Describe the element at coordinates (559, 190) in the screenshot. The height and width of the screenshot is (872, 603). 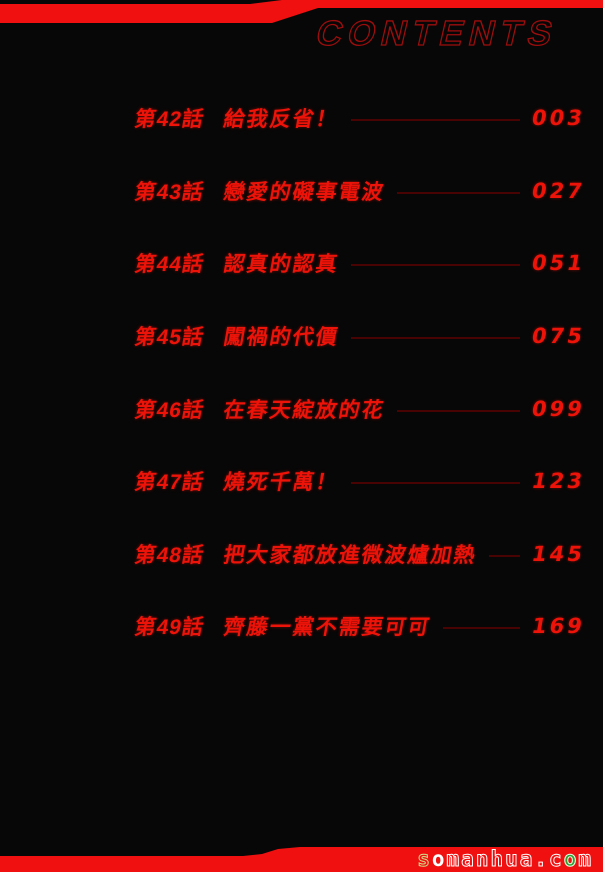
I see `page-number: 027` at that location.